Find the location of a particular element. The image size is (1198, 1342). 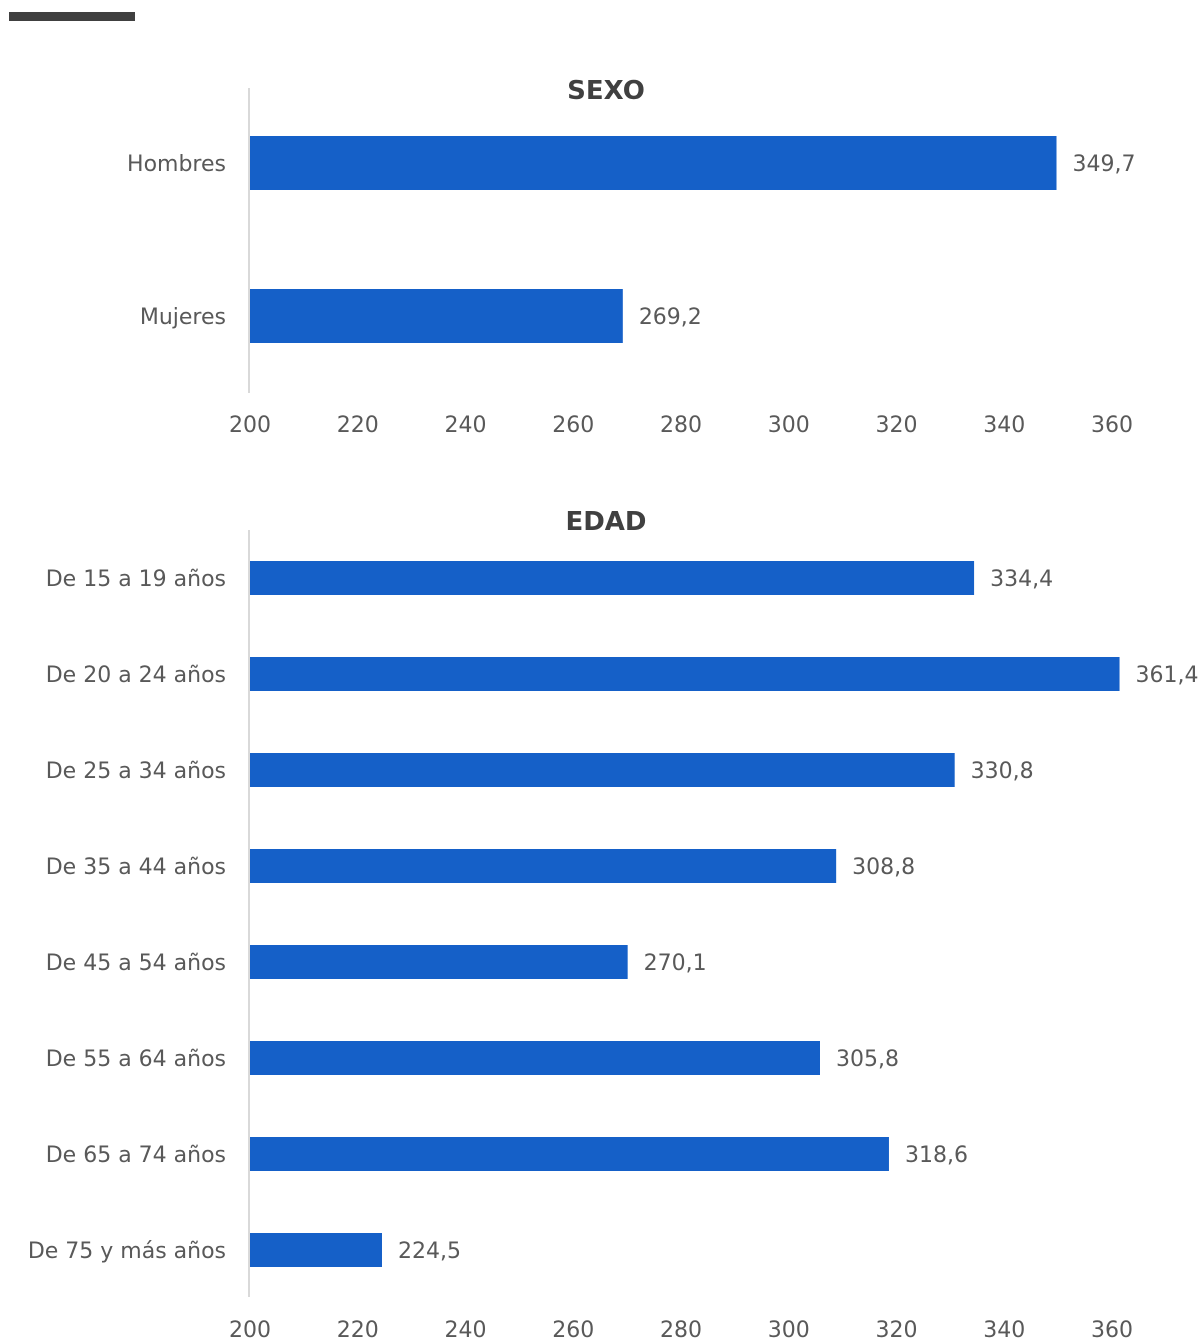

top-accent-bar is located at coordinates (72, 16).